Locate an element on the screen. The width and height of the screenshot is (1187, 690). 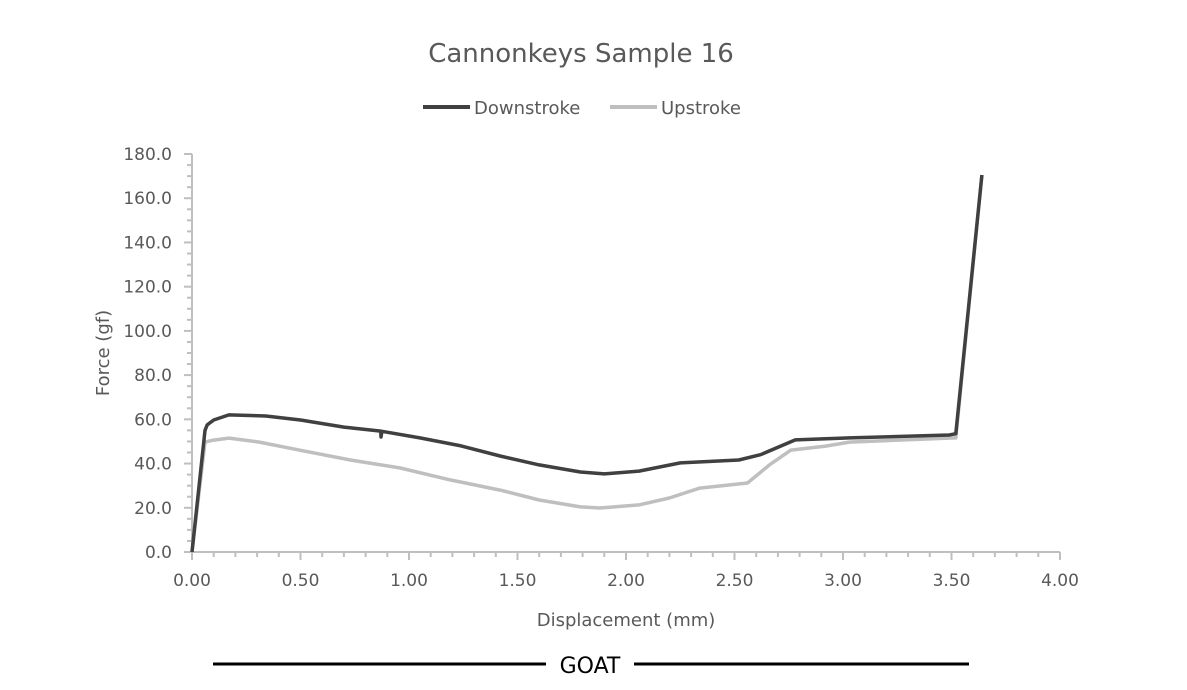
legend: Downstroke Upstroke is located at coordinates (582, 108).